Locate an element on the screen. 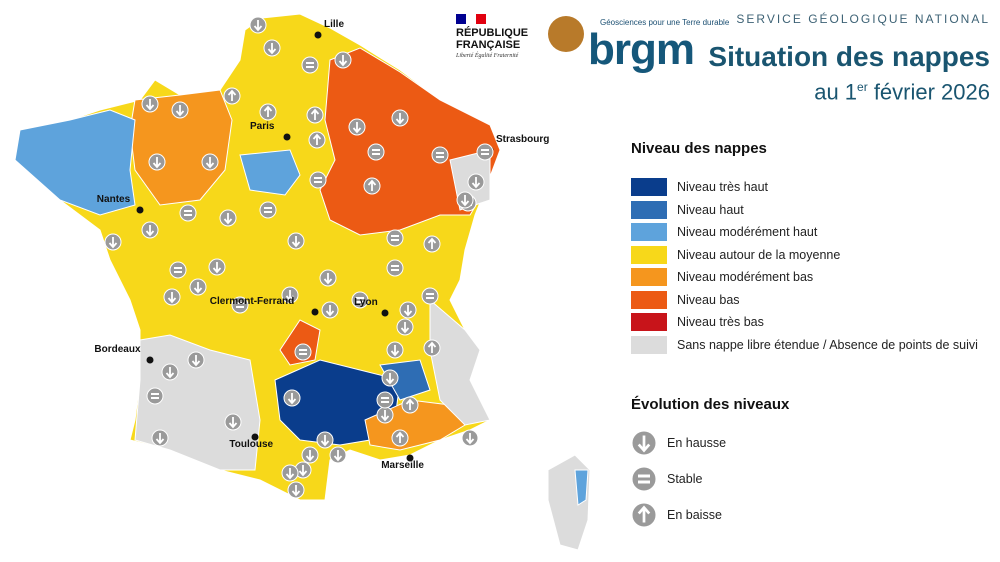  brgm-tagline: Géosciences pour une Terre durable is located at coordinates (665, 22).